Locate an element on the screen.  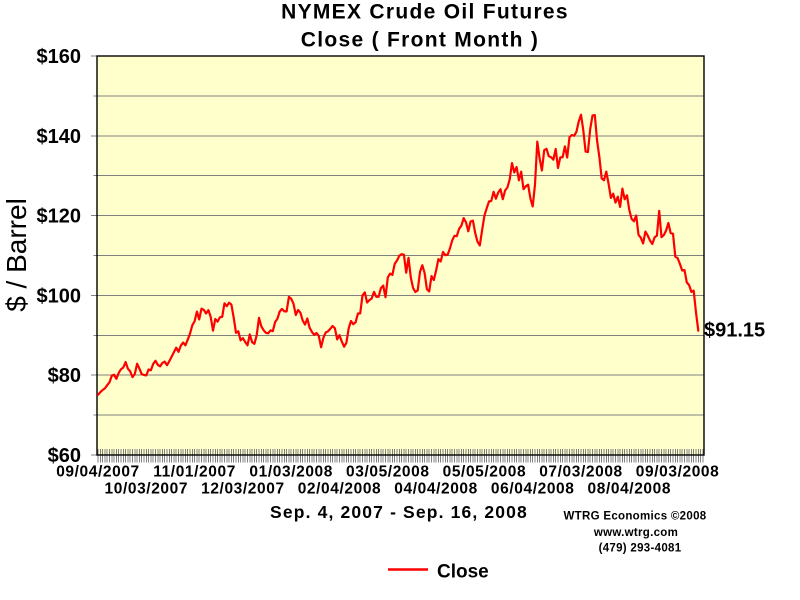
svg-text: 03/05/2008 is located at coordinates (388, 472).